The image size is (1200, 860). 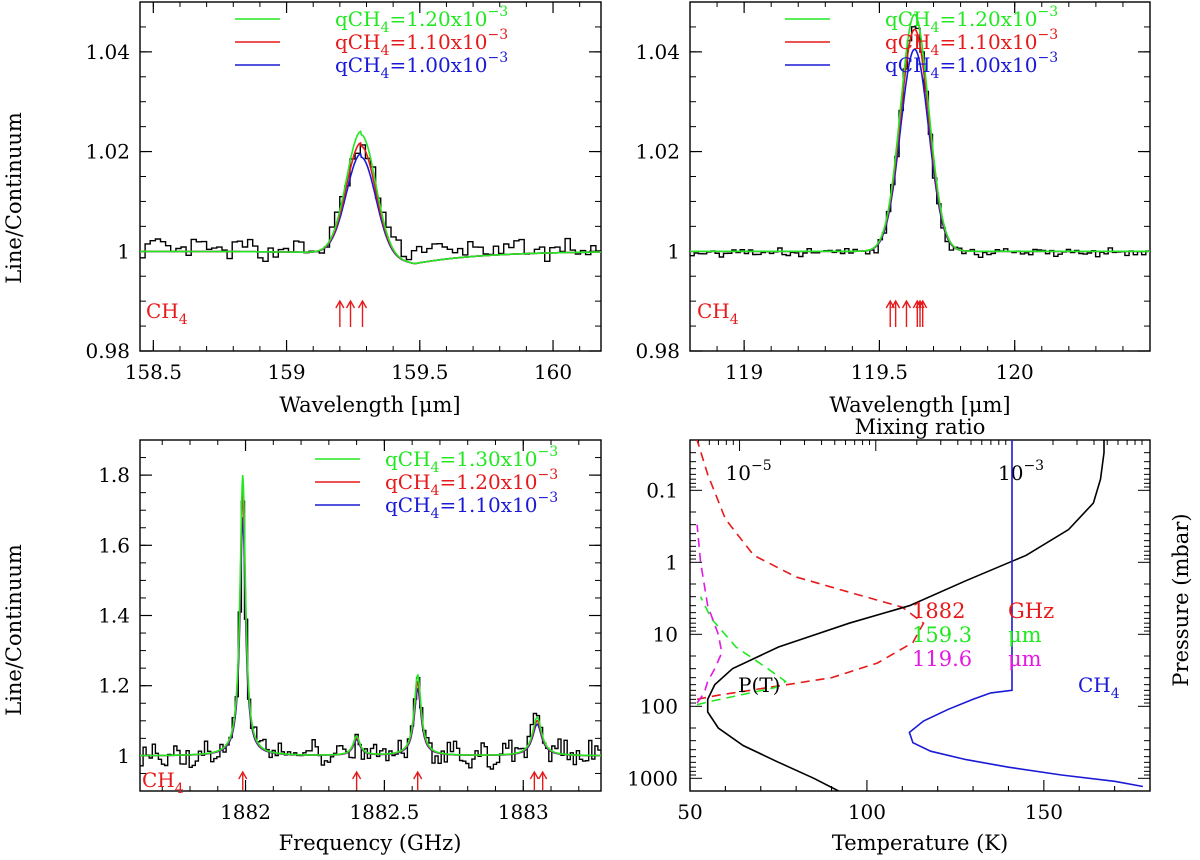 I want to click on model-line-blue, so click(x=370, y=637).